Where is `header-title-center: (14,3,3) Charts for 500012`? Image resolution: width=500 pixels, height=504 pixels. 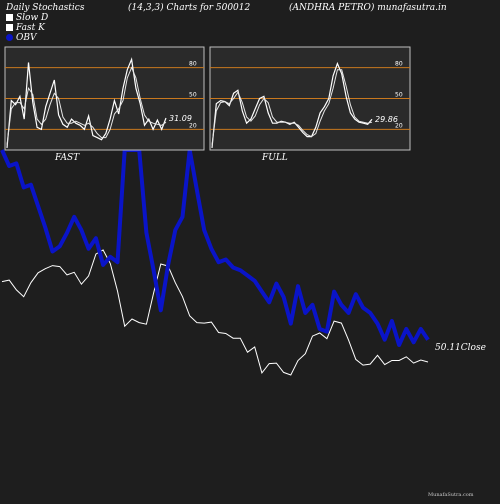 header-title-center: (14,3,3) Charts for 500012 is located at coordinates (189, 8).